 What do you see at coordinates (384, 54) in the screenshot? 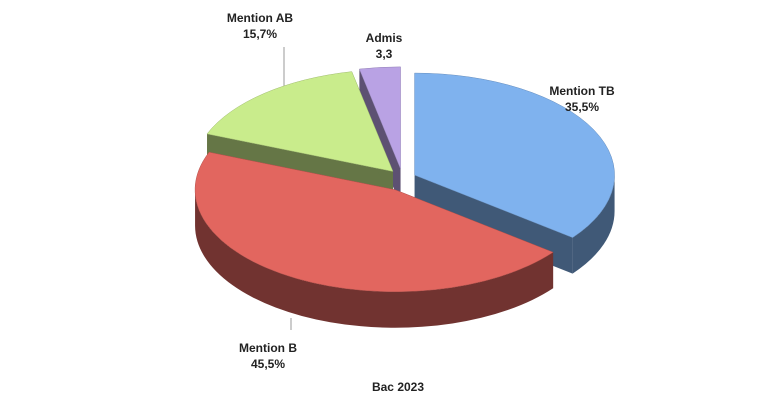
I see `slice-value-label: 3,3` at bounding box center [384, 54].